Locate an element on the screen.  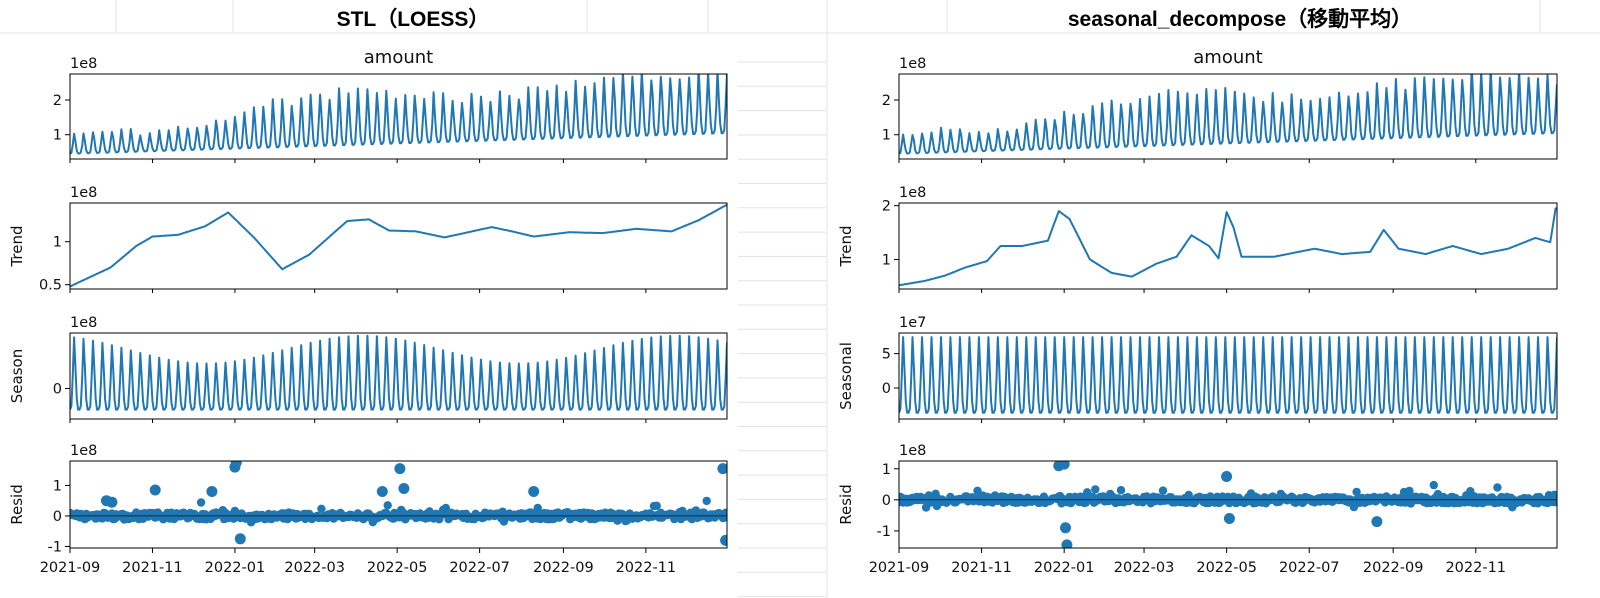
subplot-trend: 1 2 1e8 Trend is located at coordinates (1197, 239).